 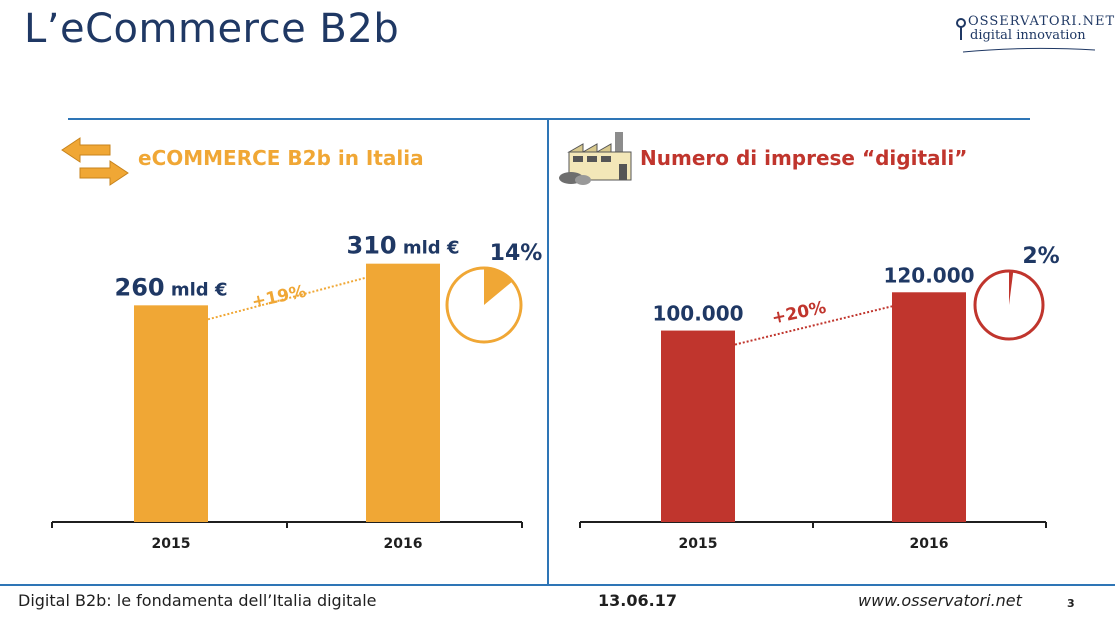 I want to click on page-number: 3, so click(x=1071, y=603).